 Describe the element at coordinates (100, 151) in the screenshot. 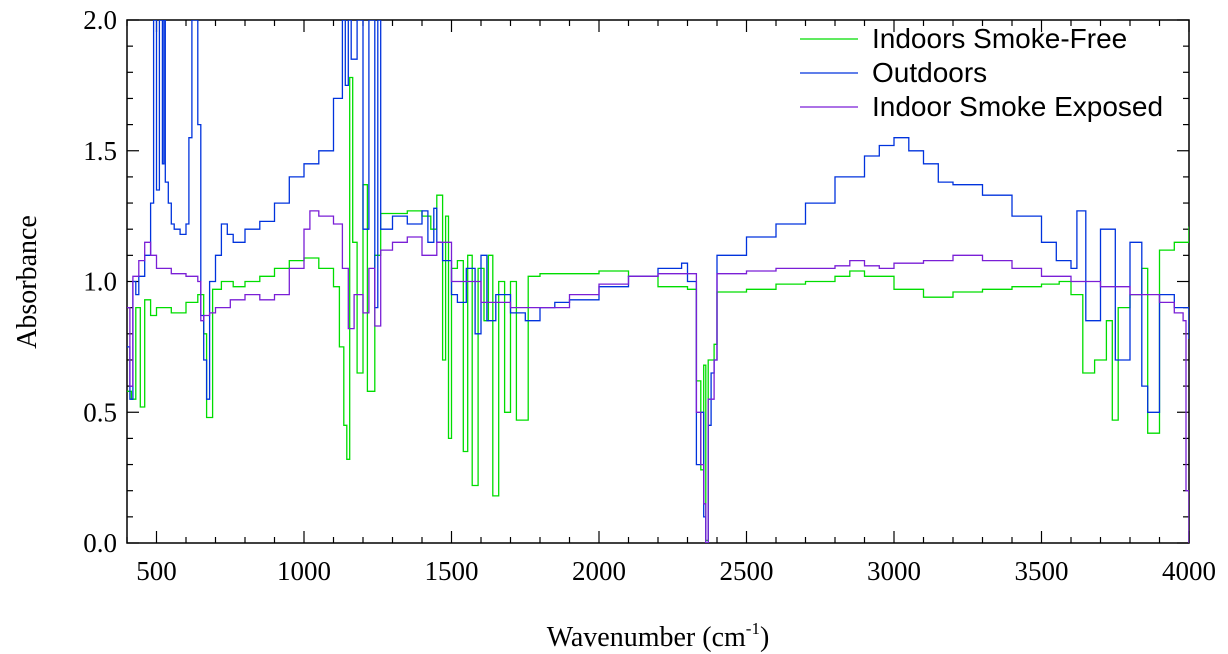

I see `y-tick-label: 1.5` at that location.